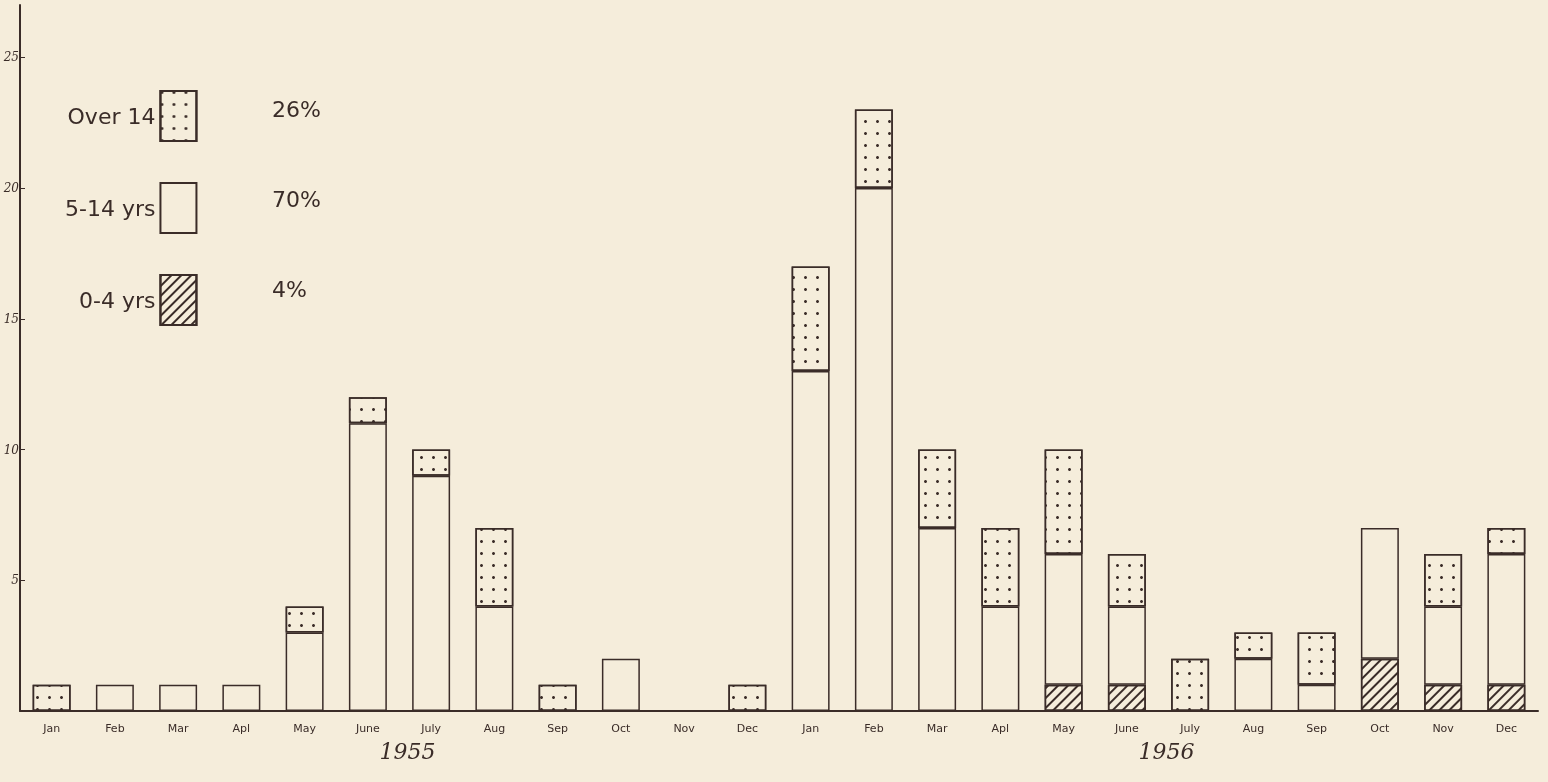 The height and width of the screenshot is (782, 1548). I want to click on y-tick-label: 5, so click(15, 580).